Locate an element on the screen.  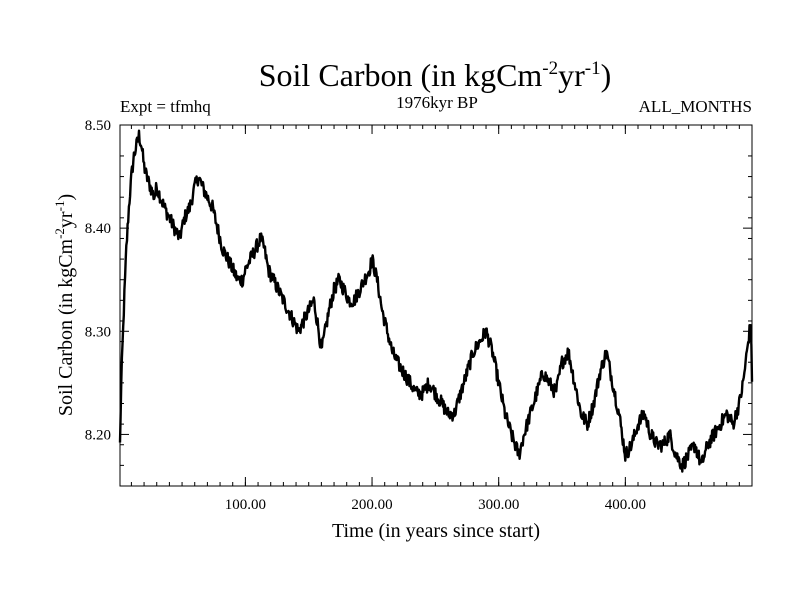
x-tick-label: 200.00 is located at coordinates (371, 505).